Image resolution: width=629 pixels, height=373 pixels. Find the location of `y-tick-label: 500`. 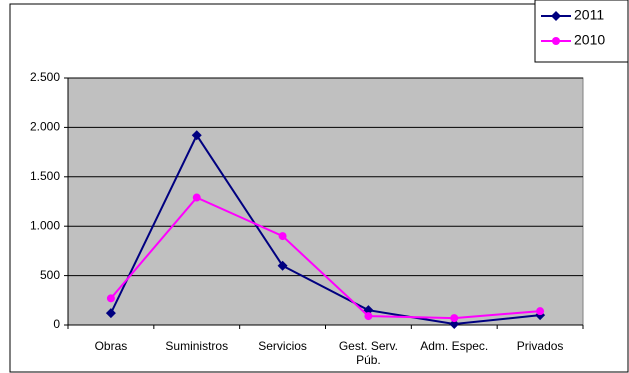

y-tick-label: 500 is located at coordinates (50, 275).